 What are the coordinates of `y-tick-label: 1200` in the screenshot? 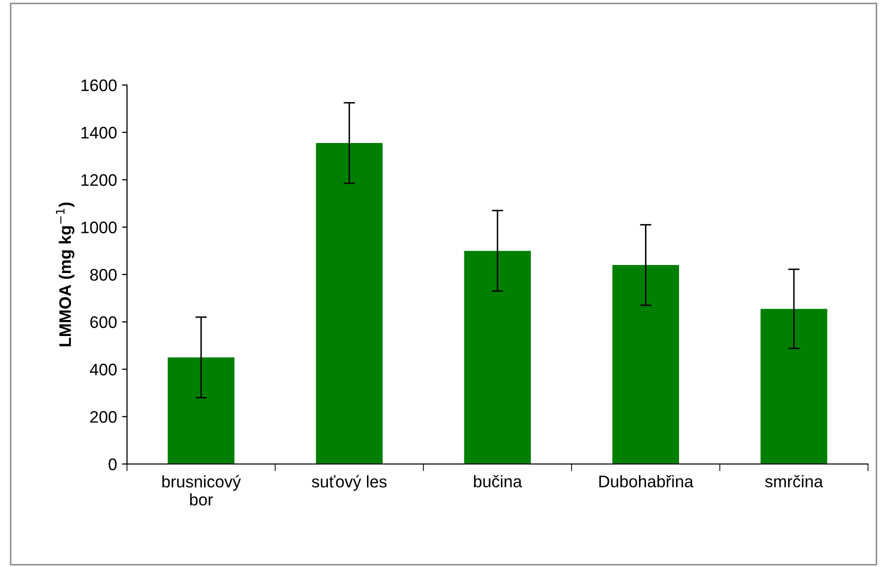 It's located at (99, 180).